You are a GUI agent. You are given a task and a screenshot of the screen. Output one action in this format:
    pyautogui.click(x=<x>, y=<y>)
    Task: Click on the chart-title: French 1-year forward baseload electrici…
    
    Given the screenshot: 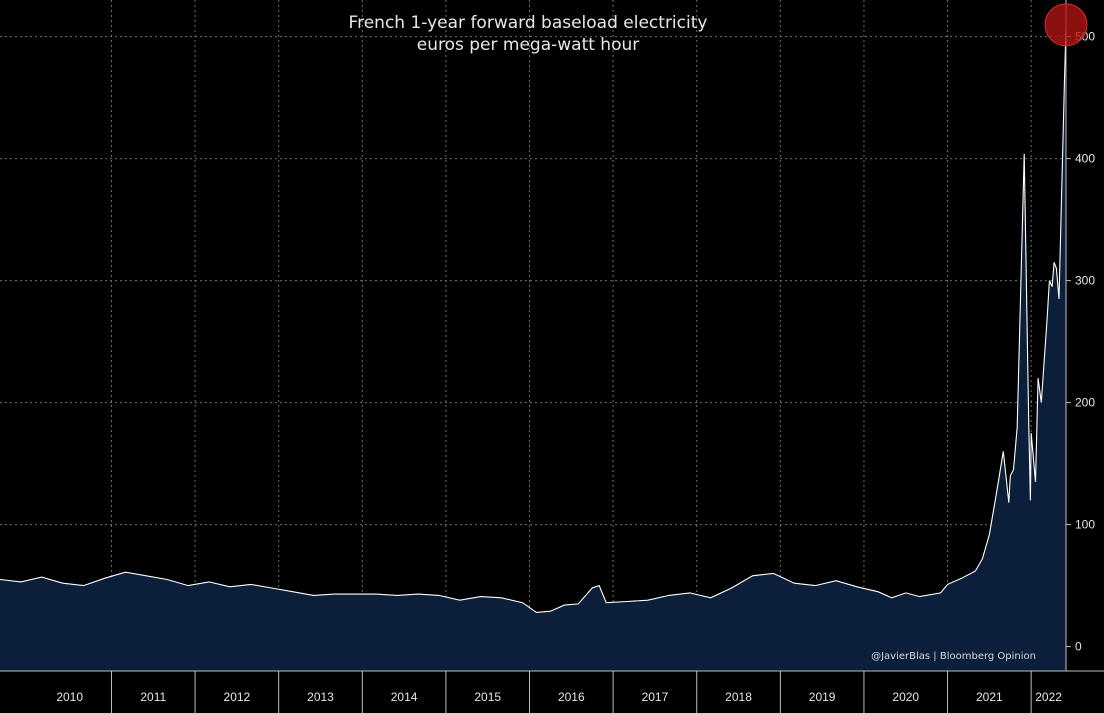 What is the action you would take?
    pyautogui.click(x=528, y=23)
    